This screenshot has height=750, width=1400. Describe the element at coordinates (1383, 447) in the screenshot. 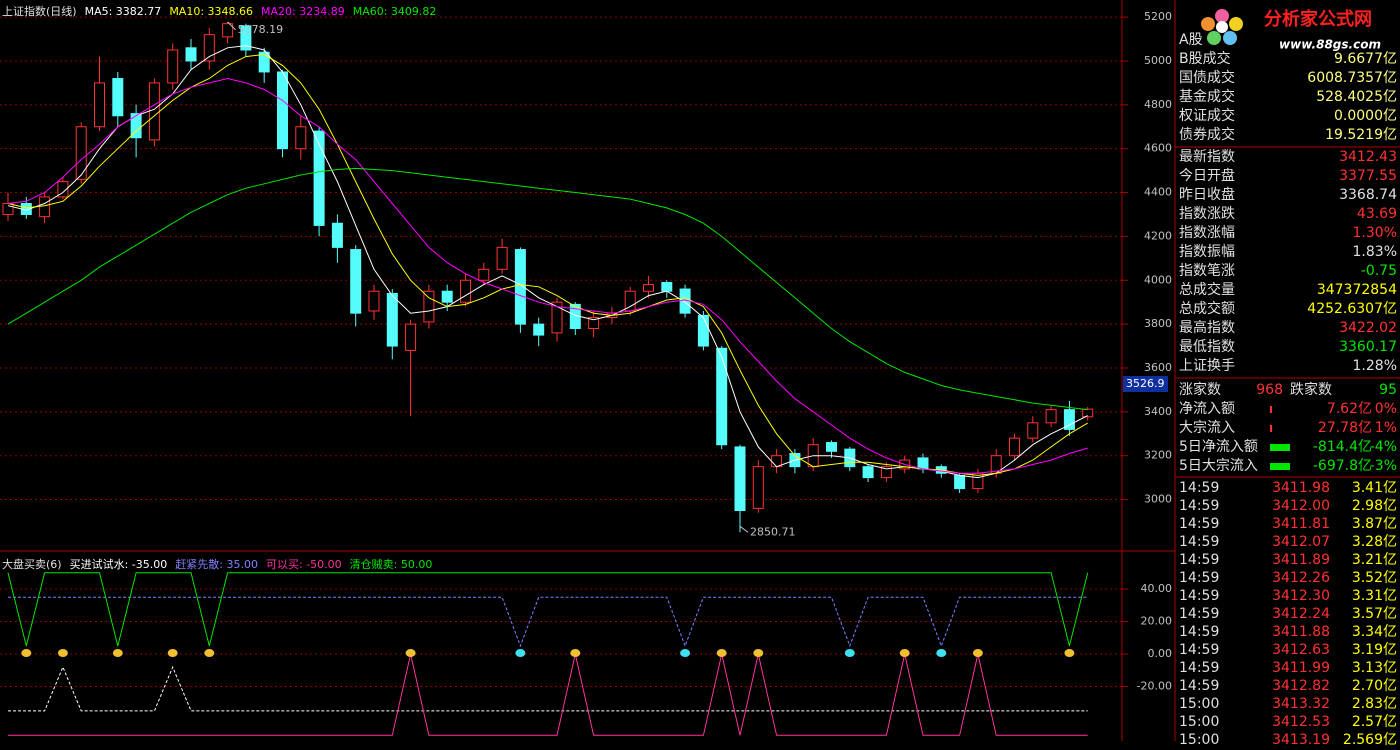

I see `row-pct: -4%` at that location.